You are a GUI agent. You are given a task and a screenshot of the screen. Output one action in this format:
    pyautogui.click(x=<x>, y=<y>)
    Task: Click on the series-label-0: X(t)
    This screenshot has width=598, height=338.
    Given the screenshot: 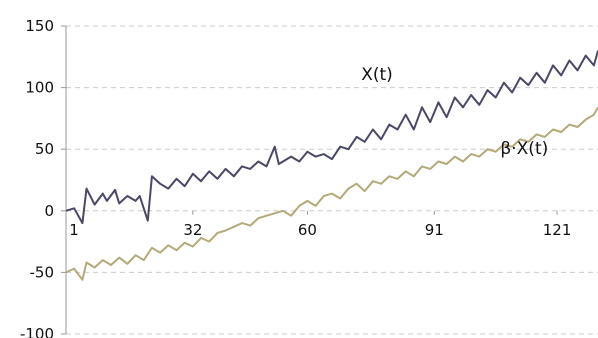 What is the action you would take?
    pyautogui.click(x=377, y=75)
    